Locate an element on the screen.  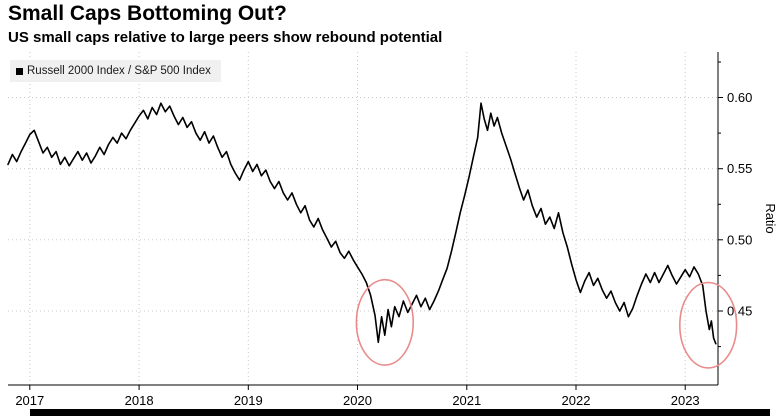
circled-low-2023-ellipse is located at coordinates (708, 325).